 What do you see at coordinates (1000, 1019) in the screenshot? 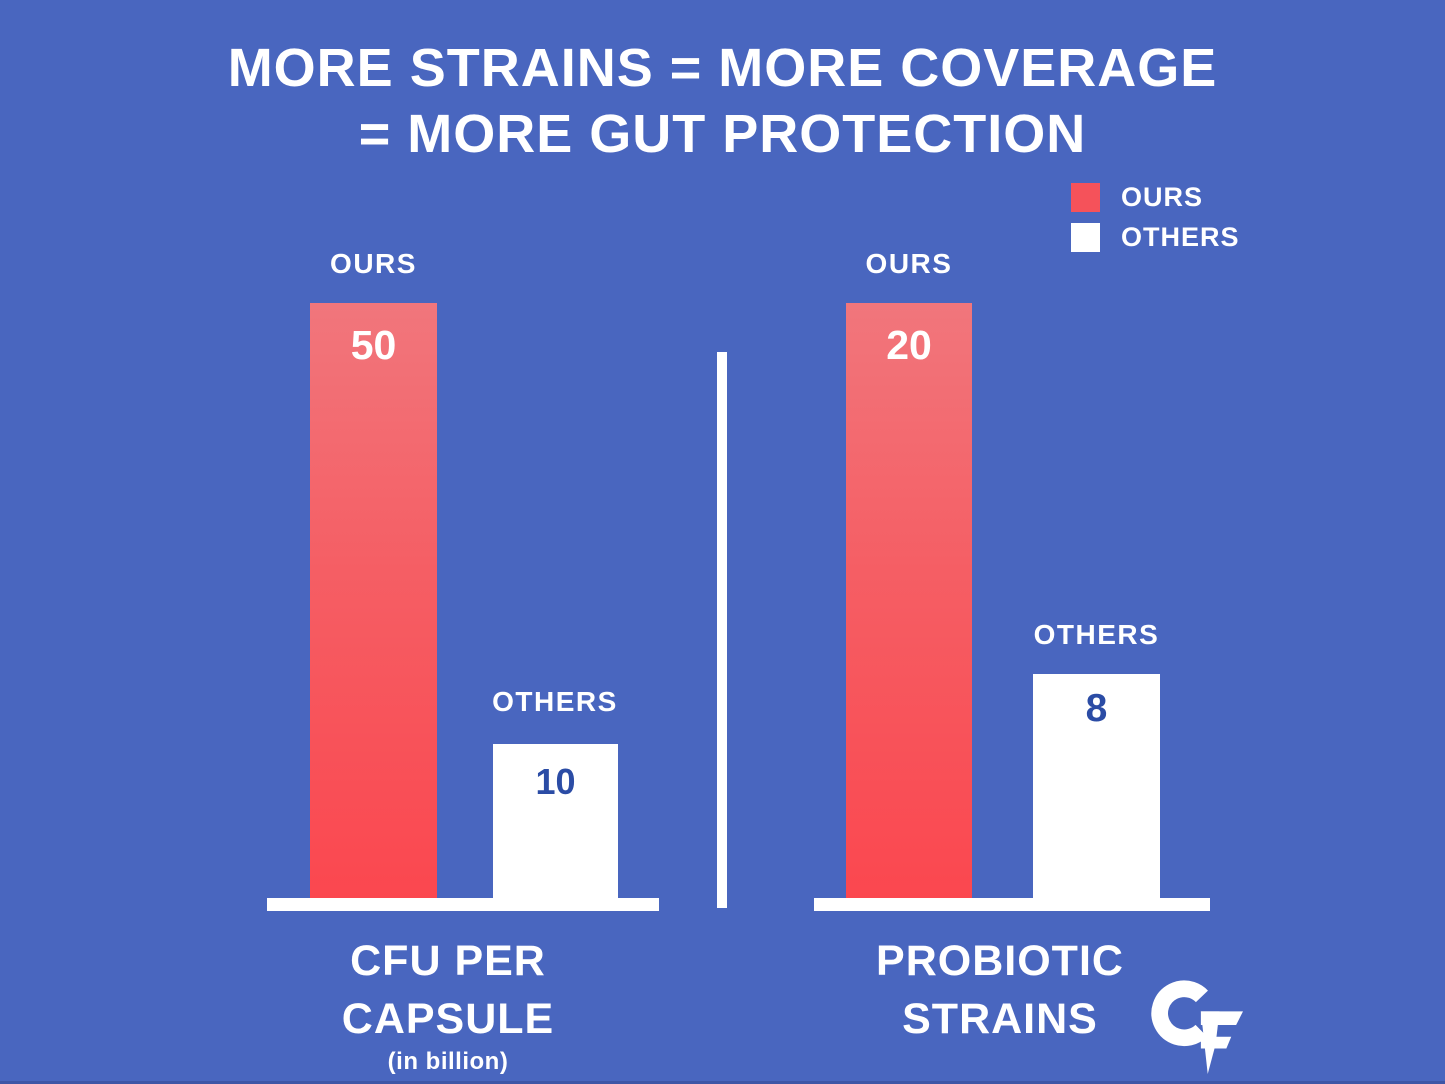
I see `strains-axis-title-line2: STRAINS` at bounding box center [1000, 1019].